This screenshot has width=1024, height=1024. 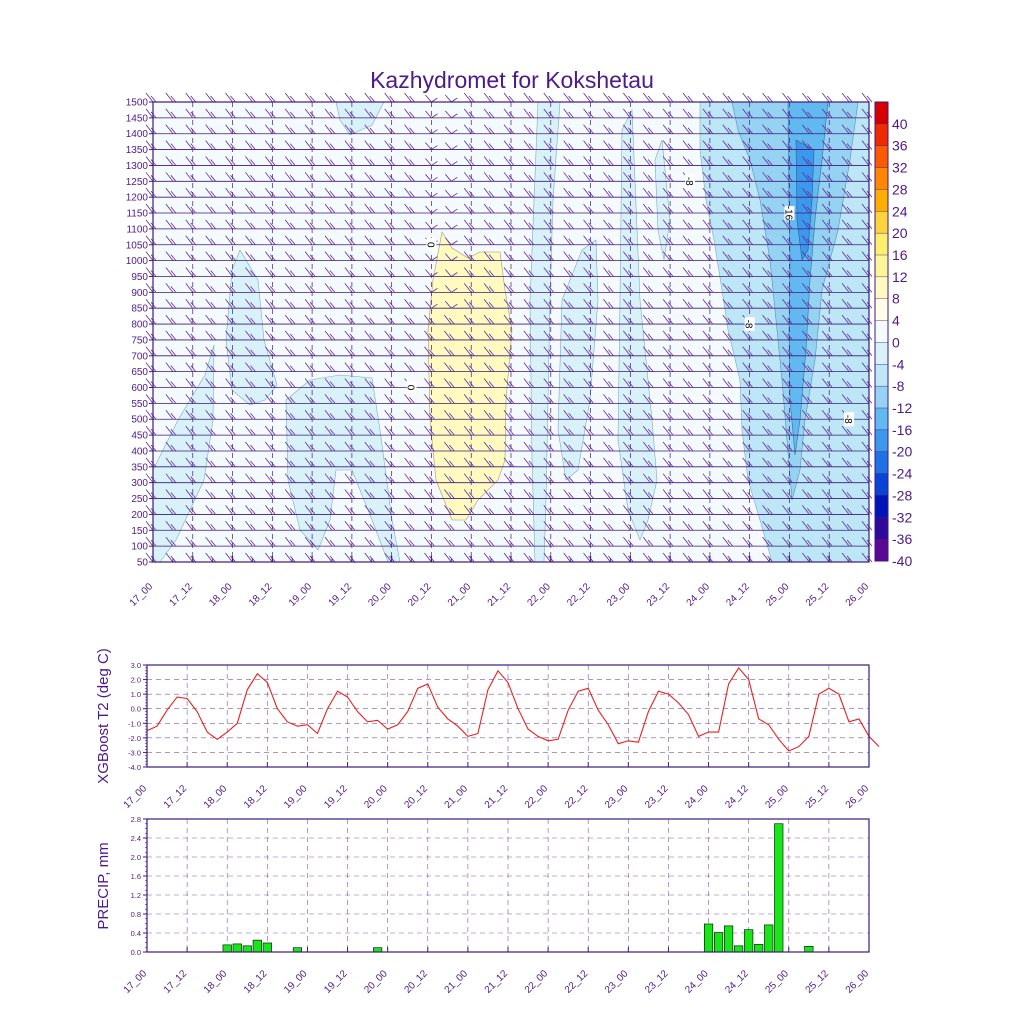 I want to click on contour-label: 0, so click(x=410, y=388).